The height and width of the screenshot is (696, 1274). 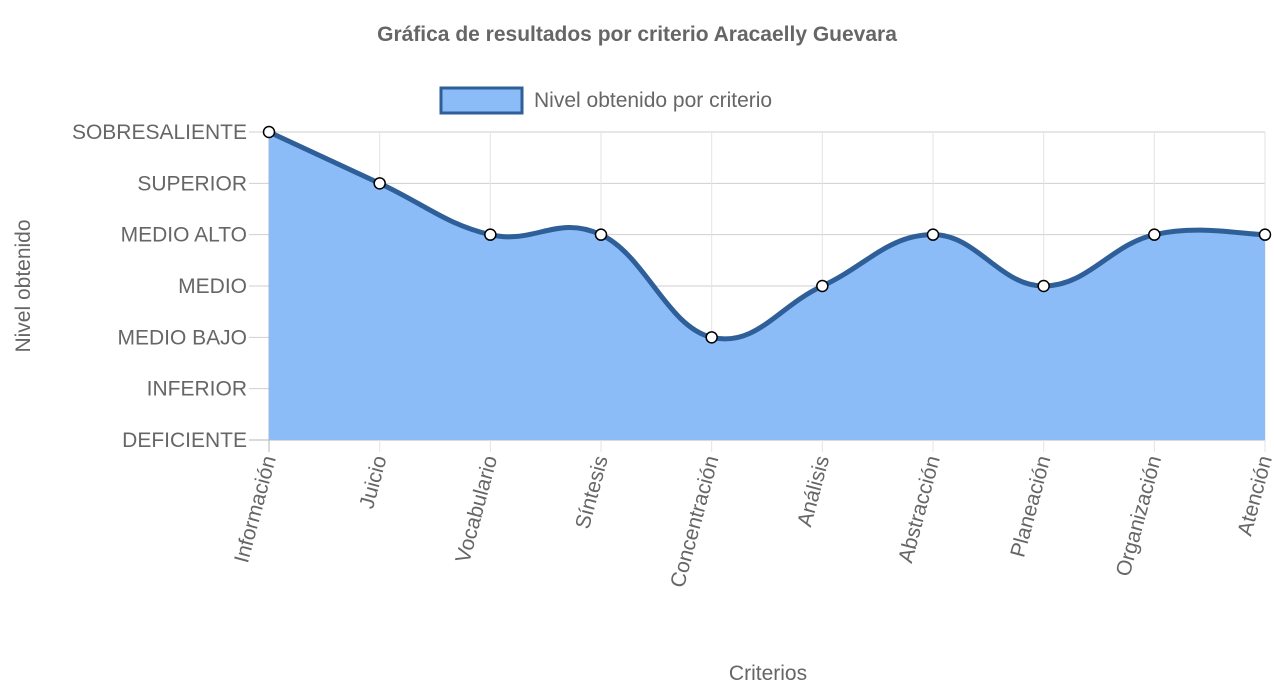 I want to click on legend: Nivel obtenido por criterio, so click(x=605, y=100).